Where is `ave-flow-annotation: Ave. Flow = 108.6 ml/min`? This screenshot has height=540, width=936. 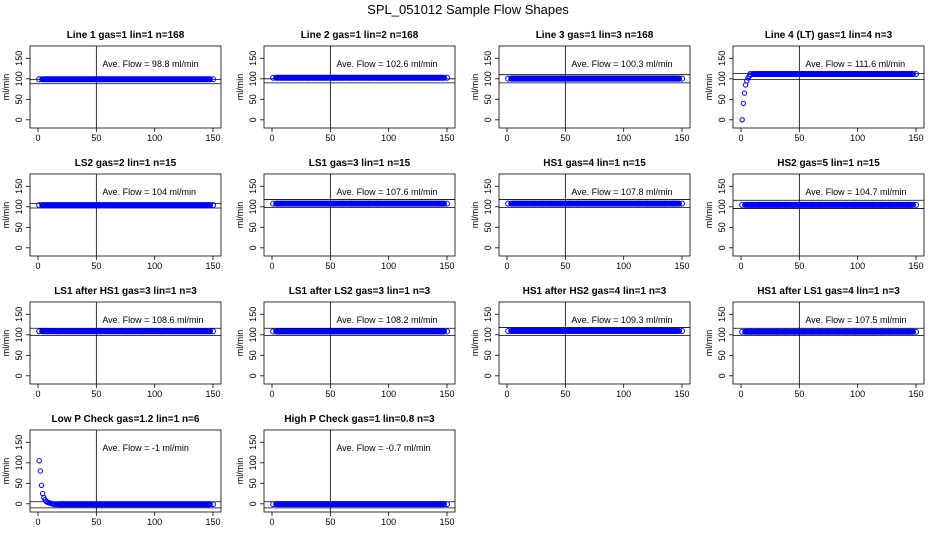 ave-flow-annotation: Ave. Flow = 108.6 ml/min is located at coordinates (152, 320).